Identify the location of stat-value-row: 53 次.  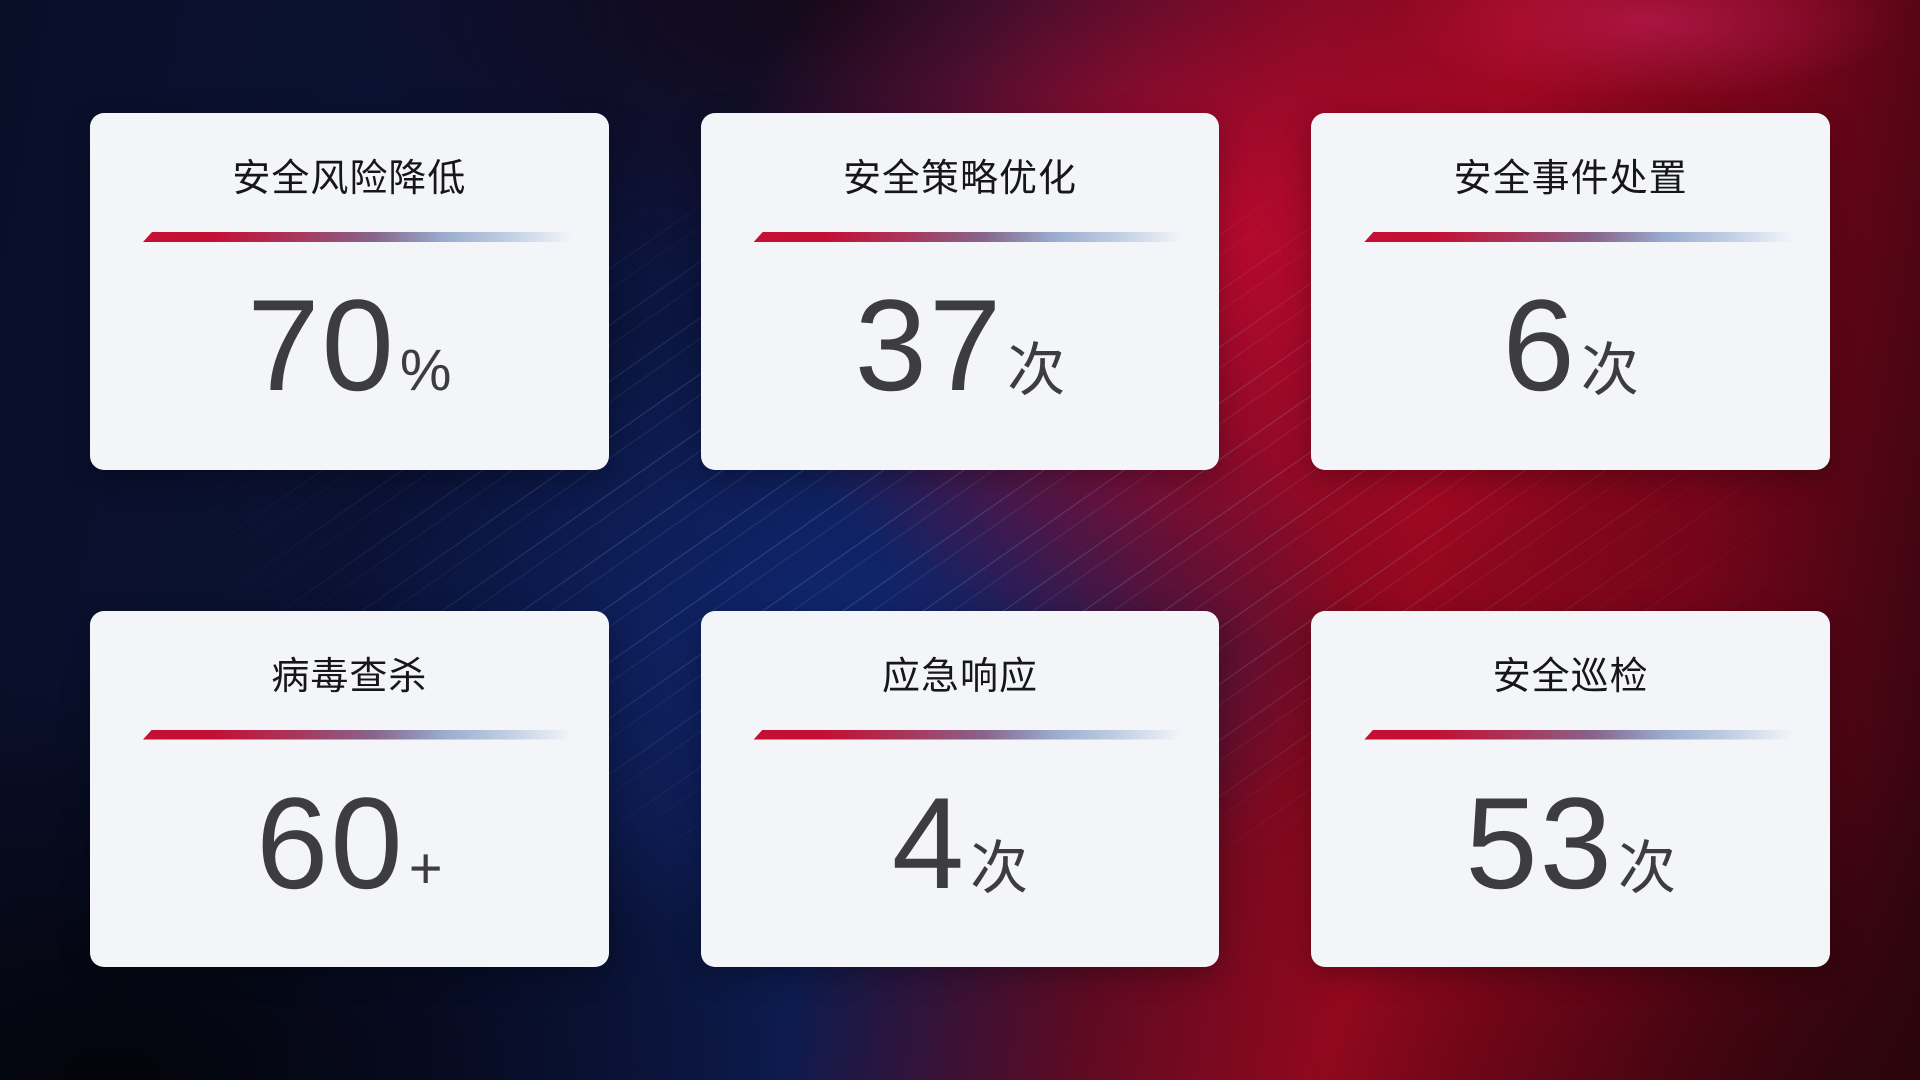
(1570, 843).